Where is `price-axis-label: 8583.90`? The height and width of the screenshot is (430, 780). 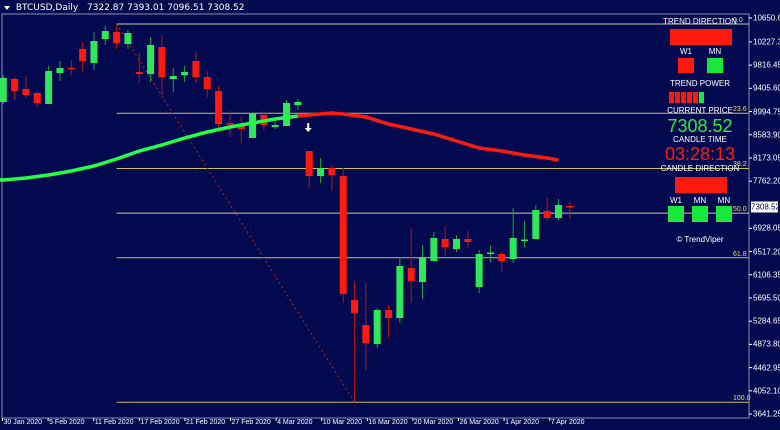
price-axis-label: 8583.90 is located at coordinates (766, 135).